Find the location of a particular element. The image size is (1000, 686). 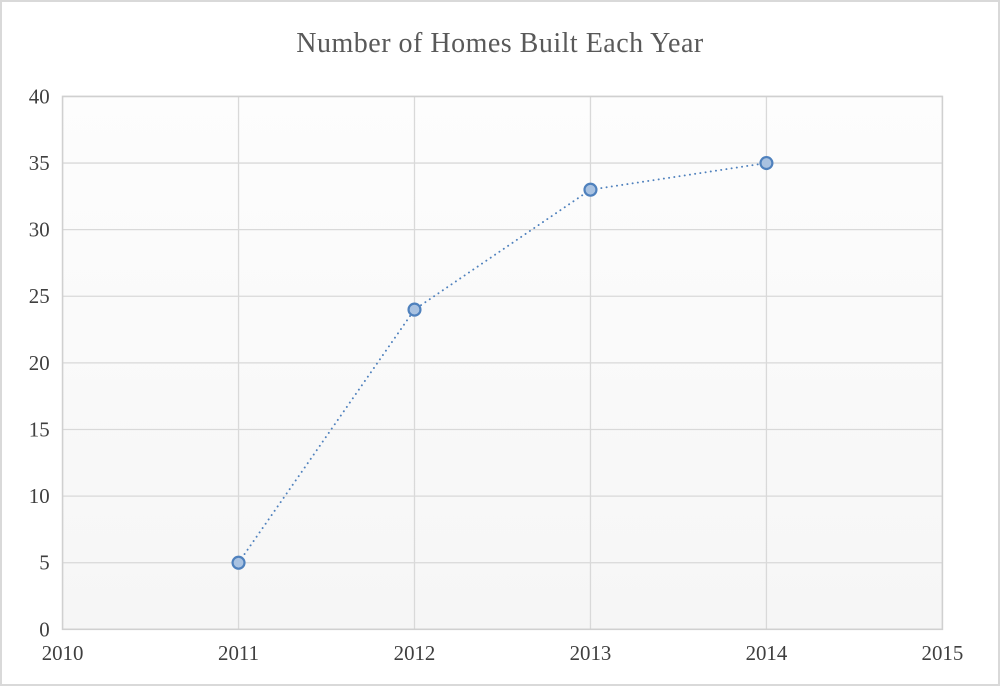

chart-title: Number of Homes Built Each Year is located at coordinates (500, 43).